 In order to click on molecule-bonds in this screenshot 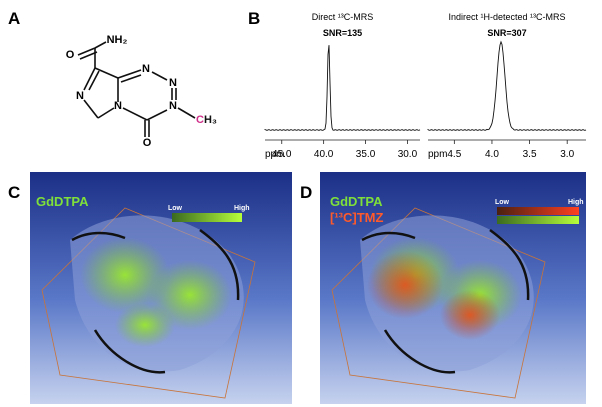, I will do `click(136, 89)`.